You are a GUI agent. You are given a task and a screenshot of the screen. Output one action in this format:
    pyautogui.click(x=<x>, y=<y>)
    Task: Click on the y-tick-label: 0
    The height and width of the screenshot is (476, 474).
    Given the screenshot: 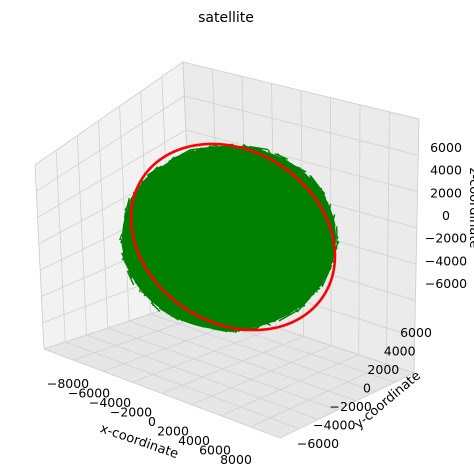 What is the action you would take?
    pyautogui.click(x=367, y=388)
    